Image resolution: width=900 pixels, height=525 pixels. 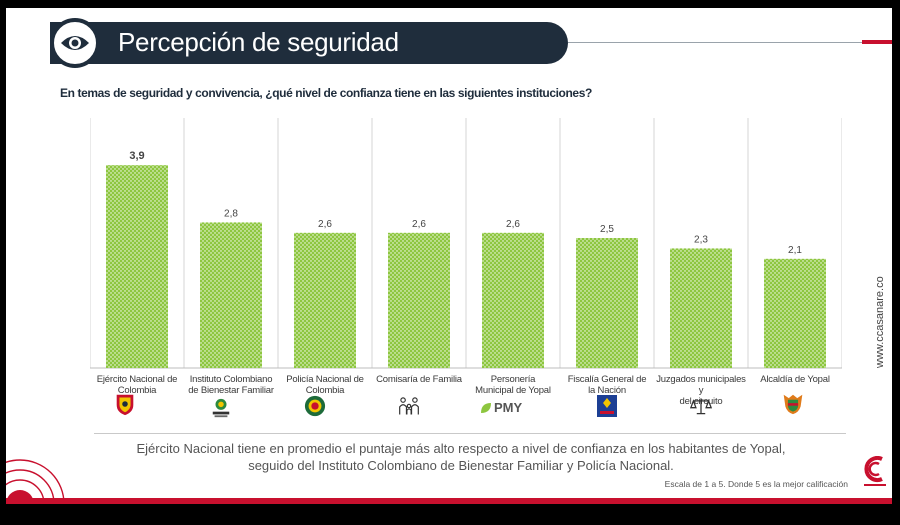 What do you see at coordinates (258, 42) in the screenshot?
I see `page-title: Percepción de seguridad` at bounding box center [258, 42].